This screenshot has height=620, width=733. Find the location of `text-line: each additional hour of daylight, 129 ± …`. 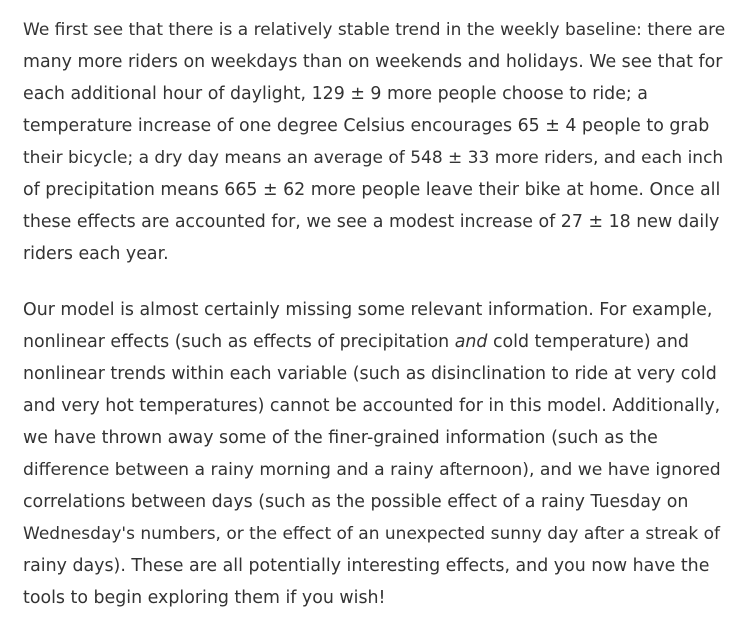

text-line: each additional hour of daylight, 129 ± … is located at coordinates (335, 94).